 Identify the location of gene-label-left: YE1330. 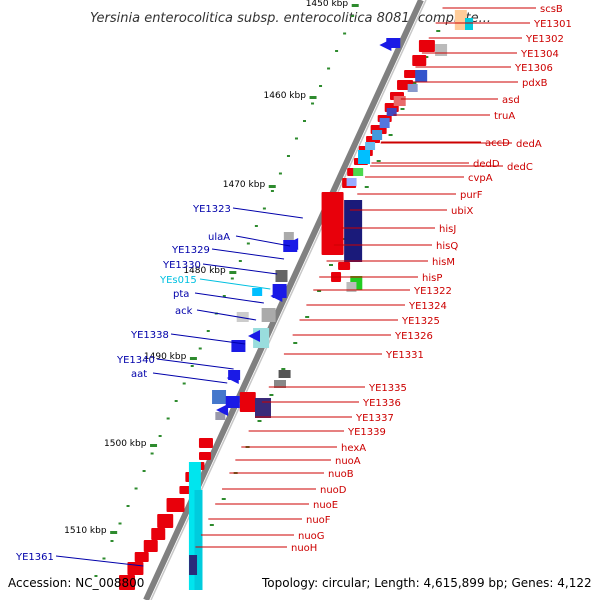
(181, 265).